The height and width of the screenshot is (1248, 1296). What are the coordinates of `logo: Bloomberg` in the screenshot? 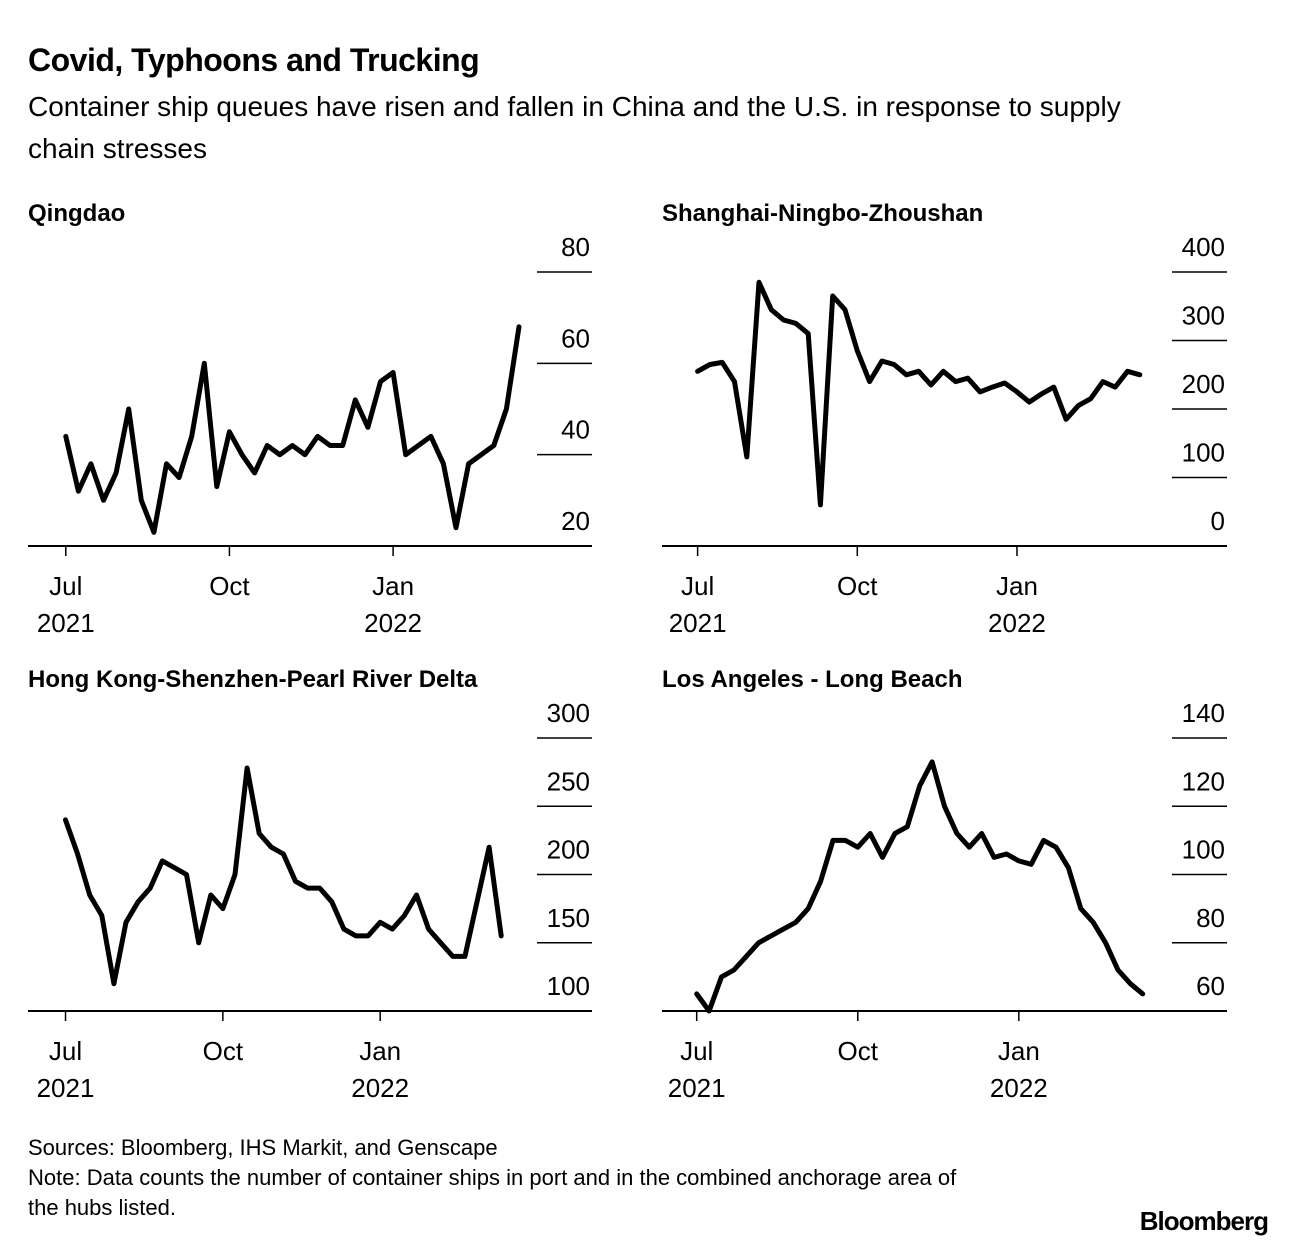 It's located at (1204, 1221).